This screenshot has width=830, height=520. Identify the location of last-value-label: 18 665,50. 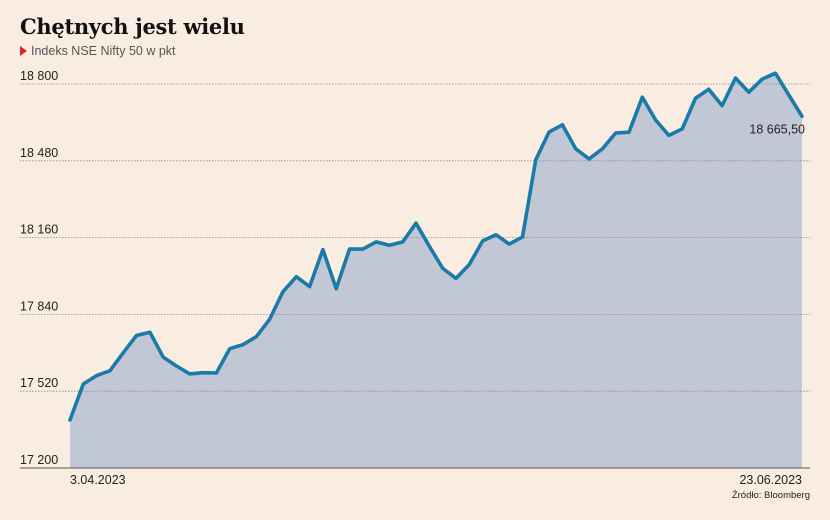
(777, 129).